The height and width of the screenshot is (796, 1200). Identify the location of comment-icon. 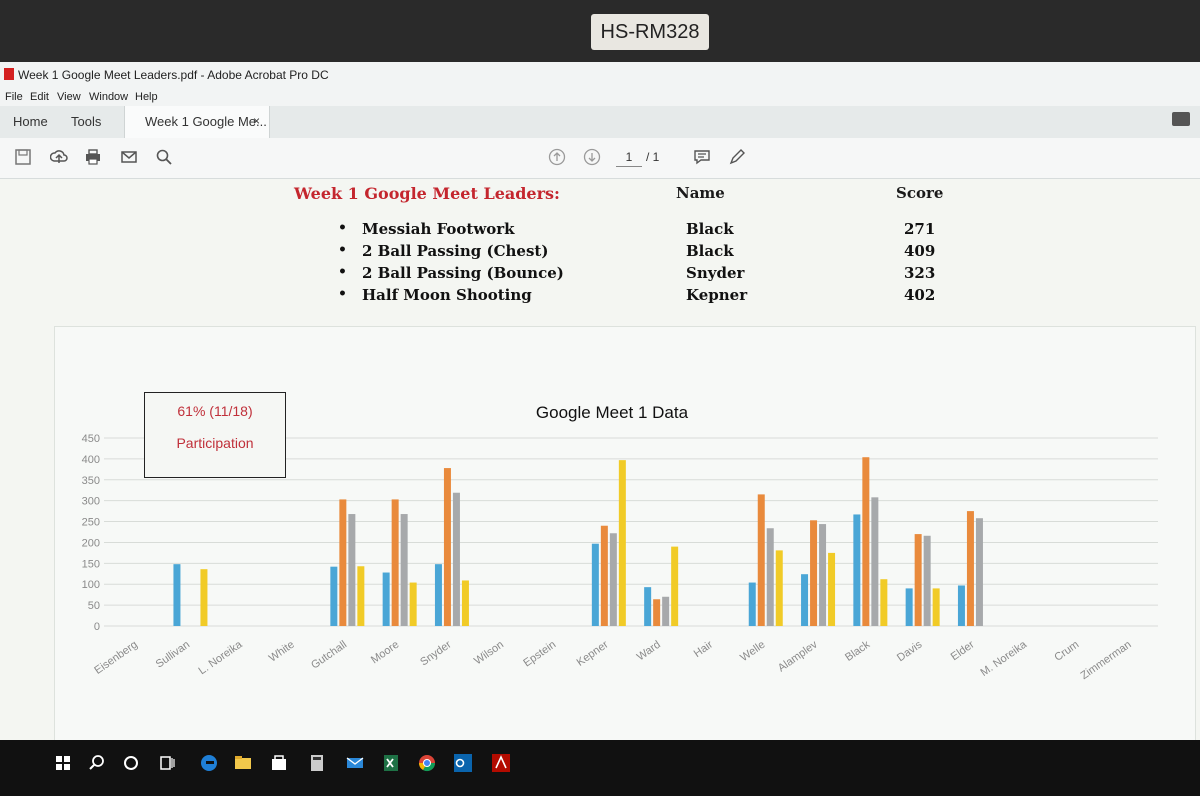
(1181, 119).